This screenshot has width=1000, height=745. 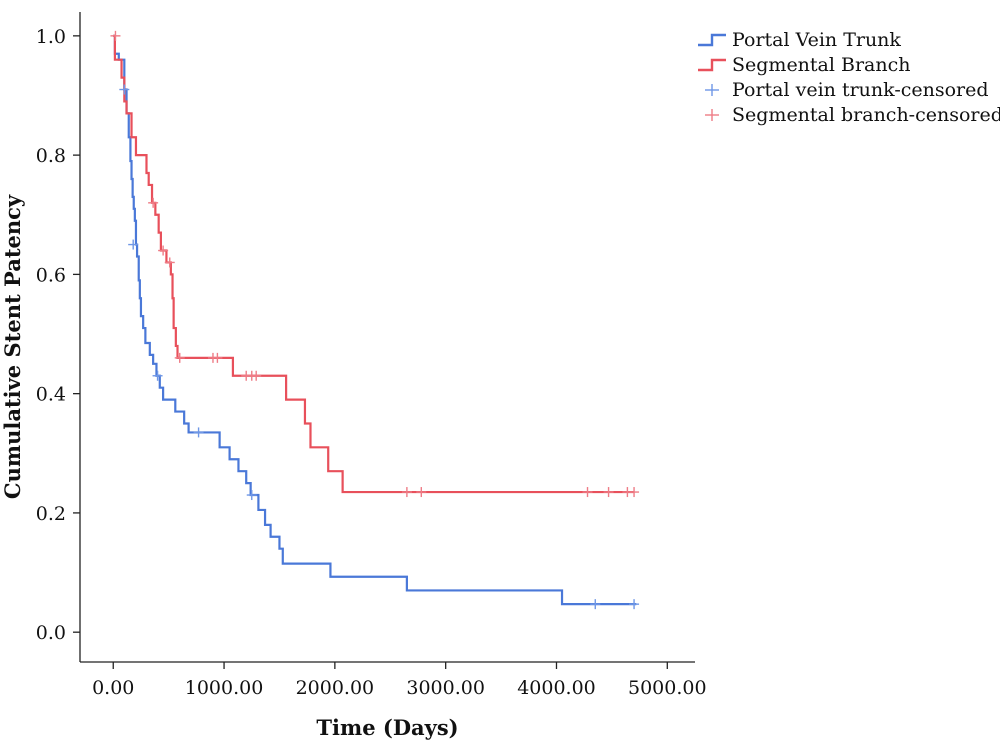 I want to click on y-tick-label: 0.4, so click(x=51, y=395).